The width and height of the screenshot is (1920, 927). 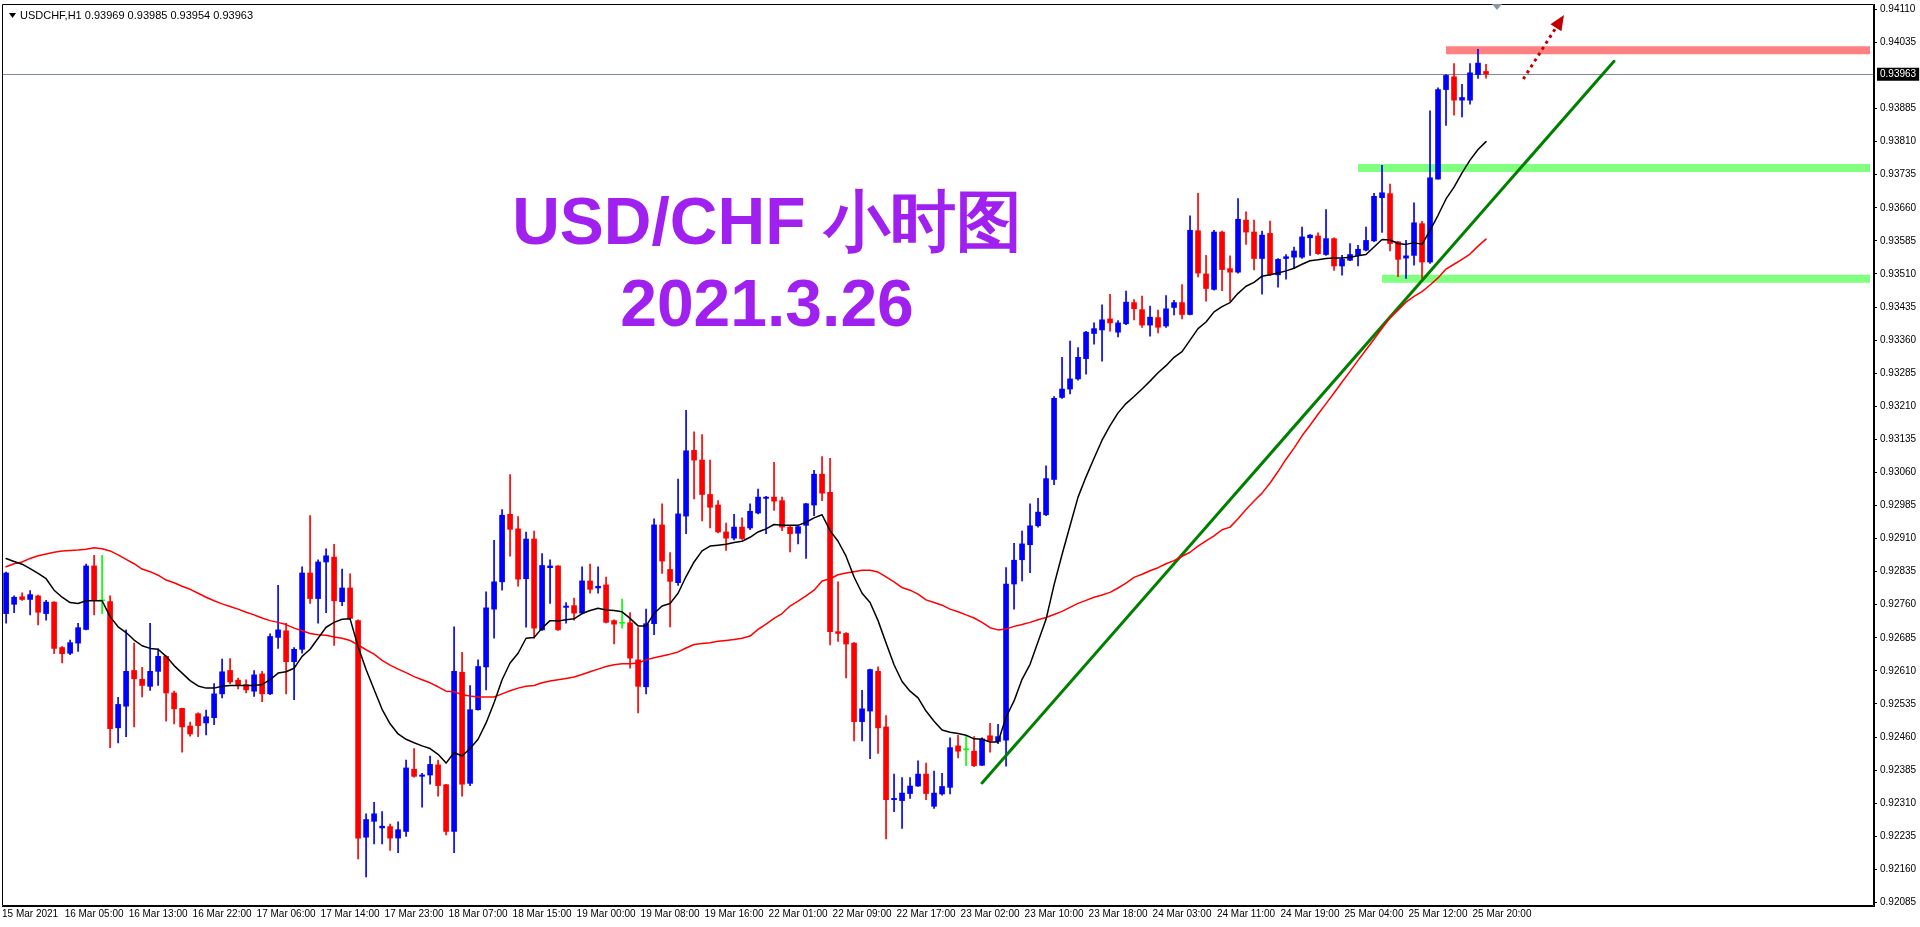 What do you see at coordinates (94, 913) in the screenshot?
I see `x-tick-label: 16 Mar 05:00` at bounding box center [94, 913].